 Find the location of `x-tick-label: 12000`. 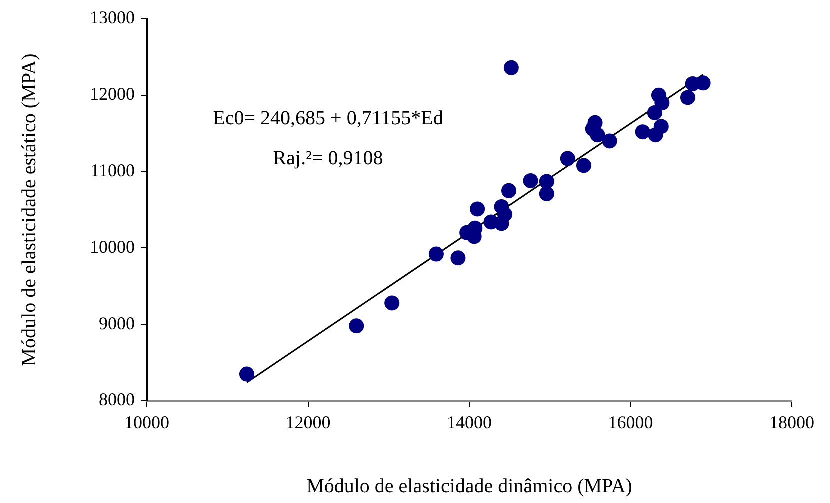

x-tick-label: 12000 is located at coordinates (308, 422).